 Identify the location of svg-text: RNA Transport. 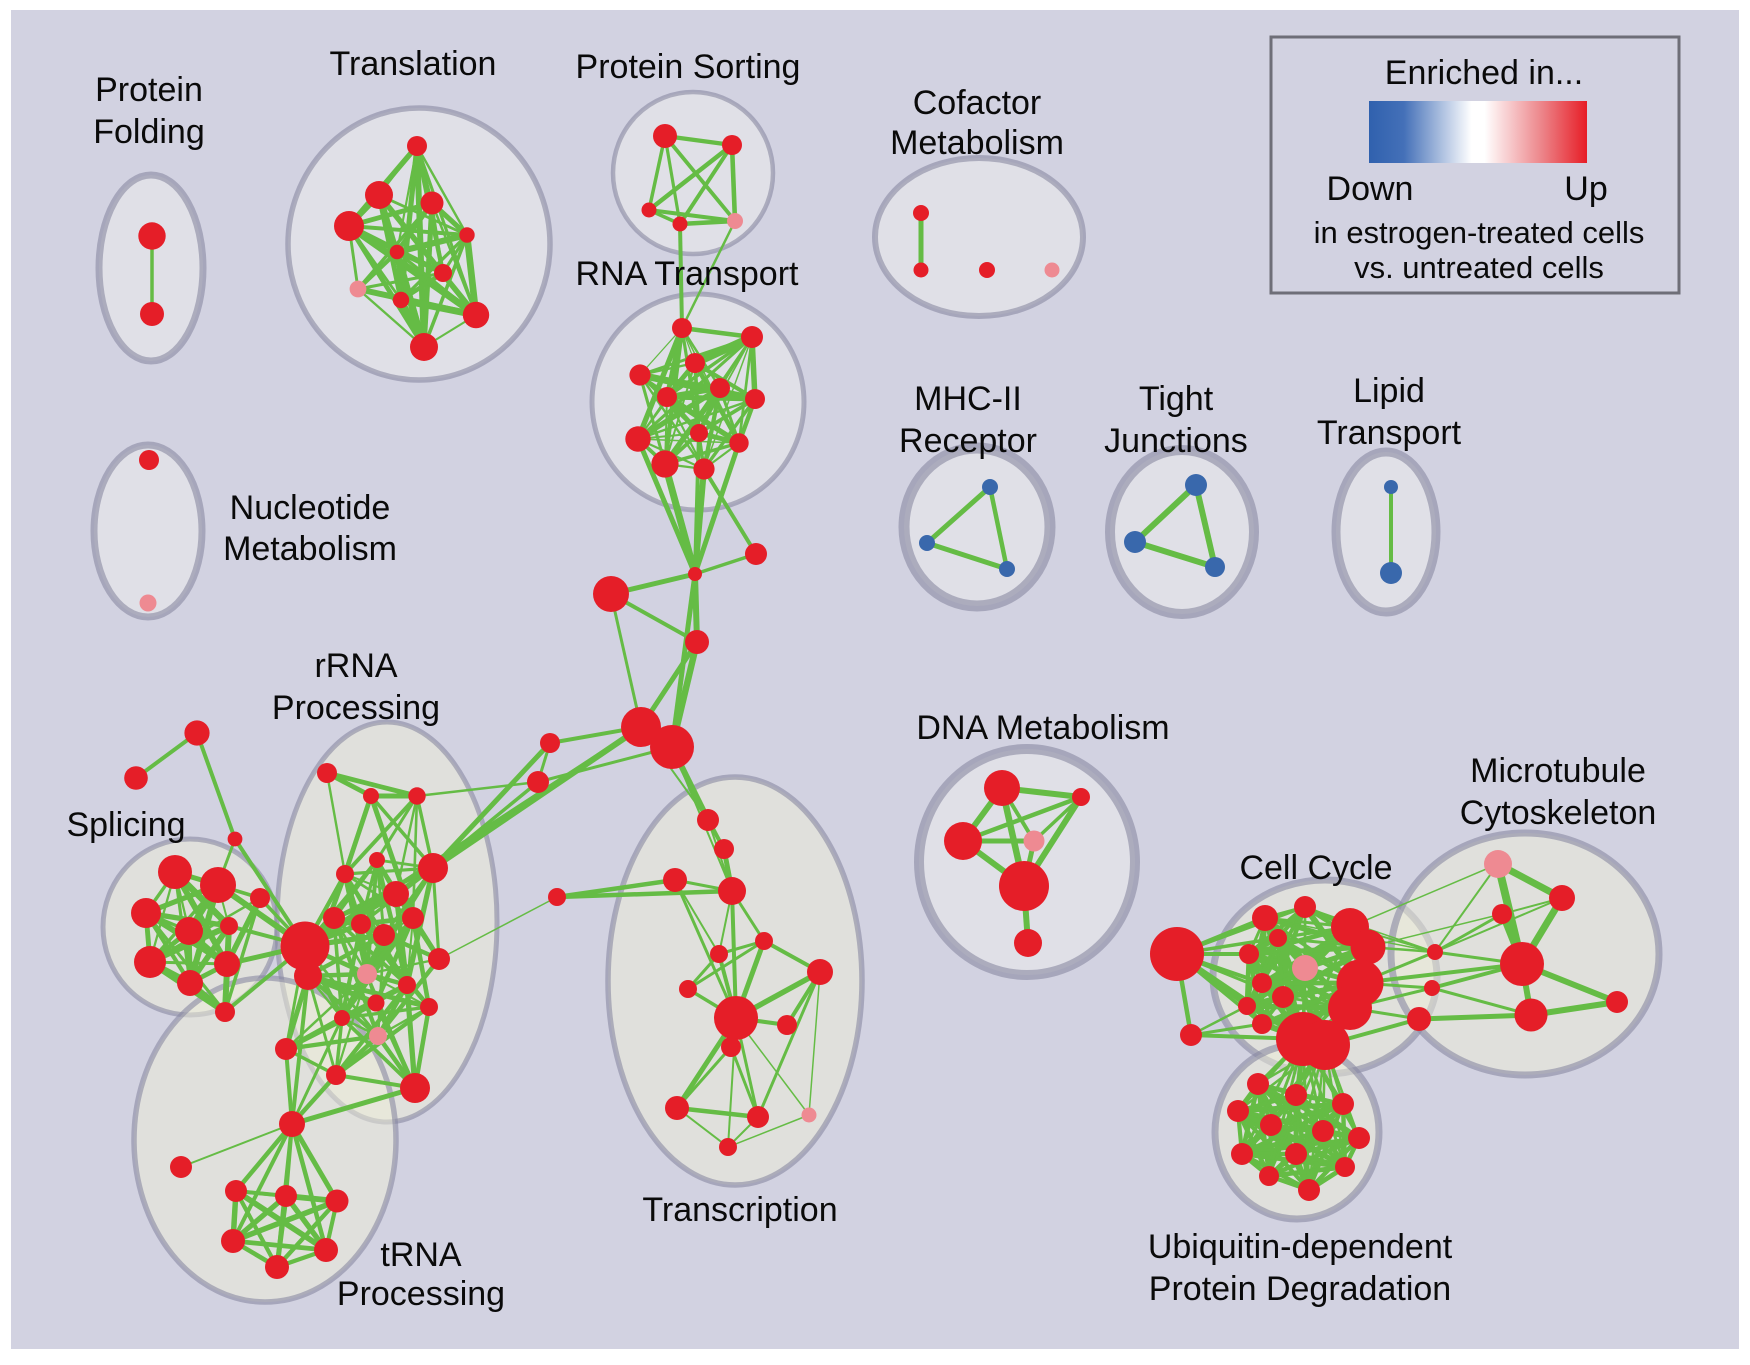
(688, 274).